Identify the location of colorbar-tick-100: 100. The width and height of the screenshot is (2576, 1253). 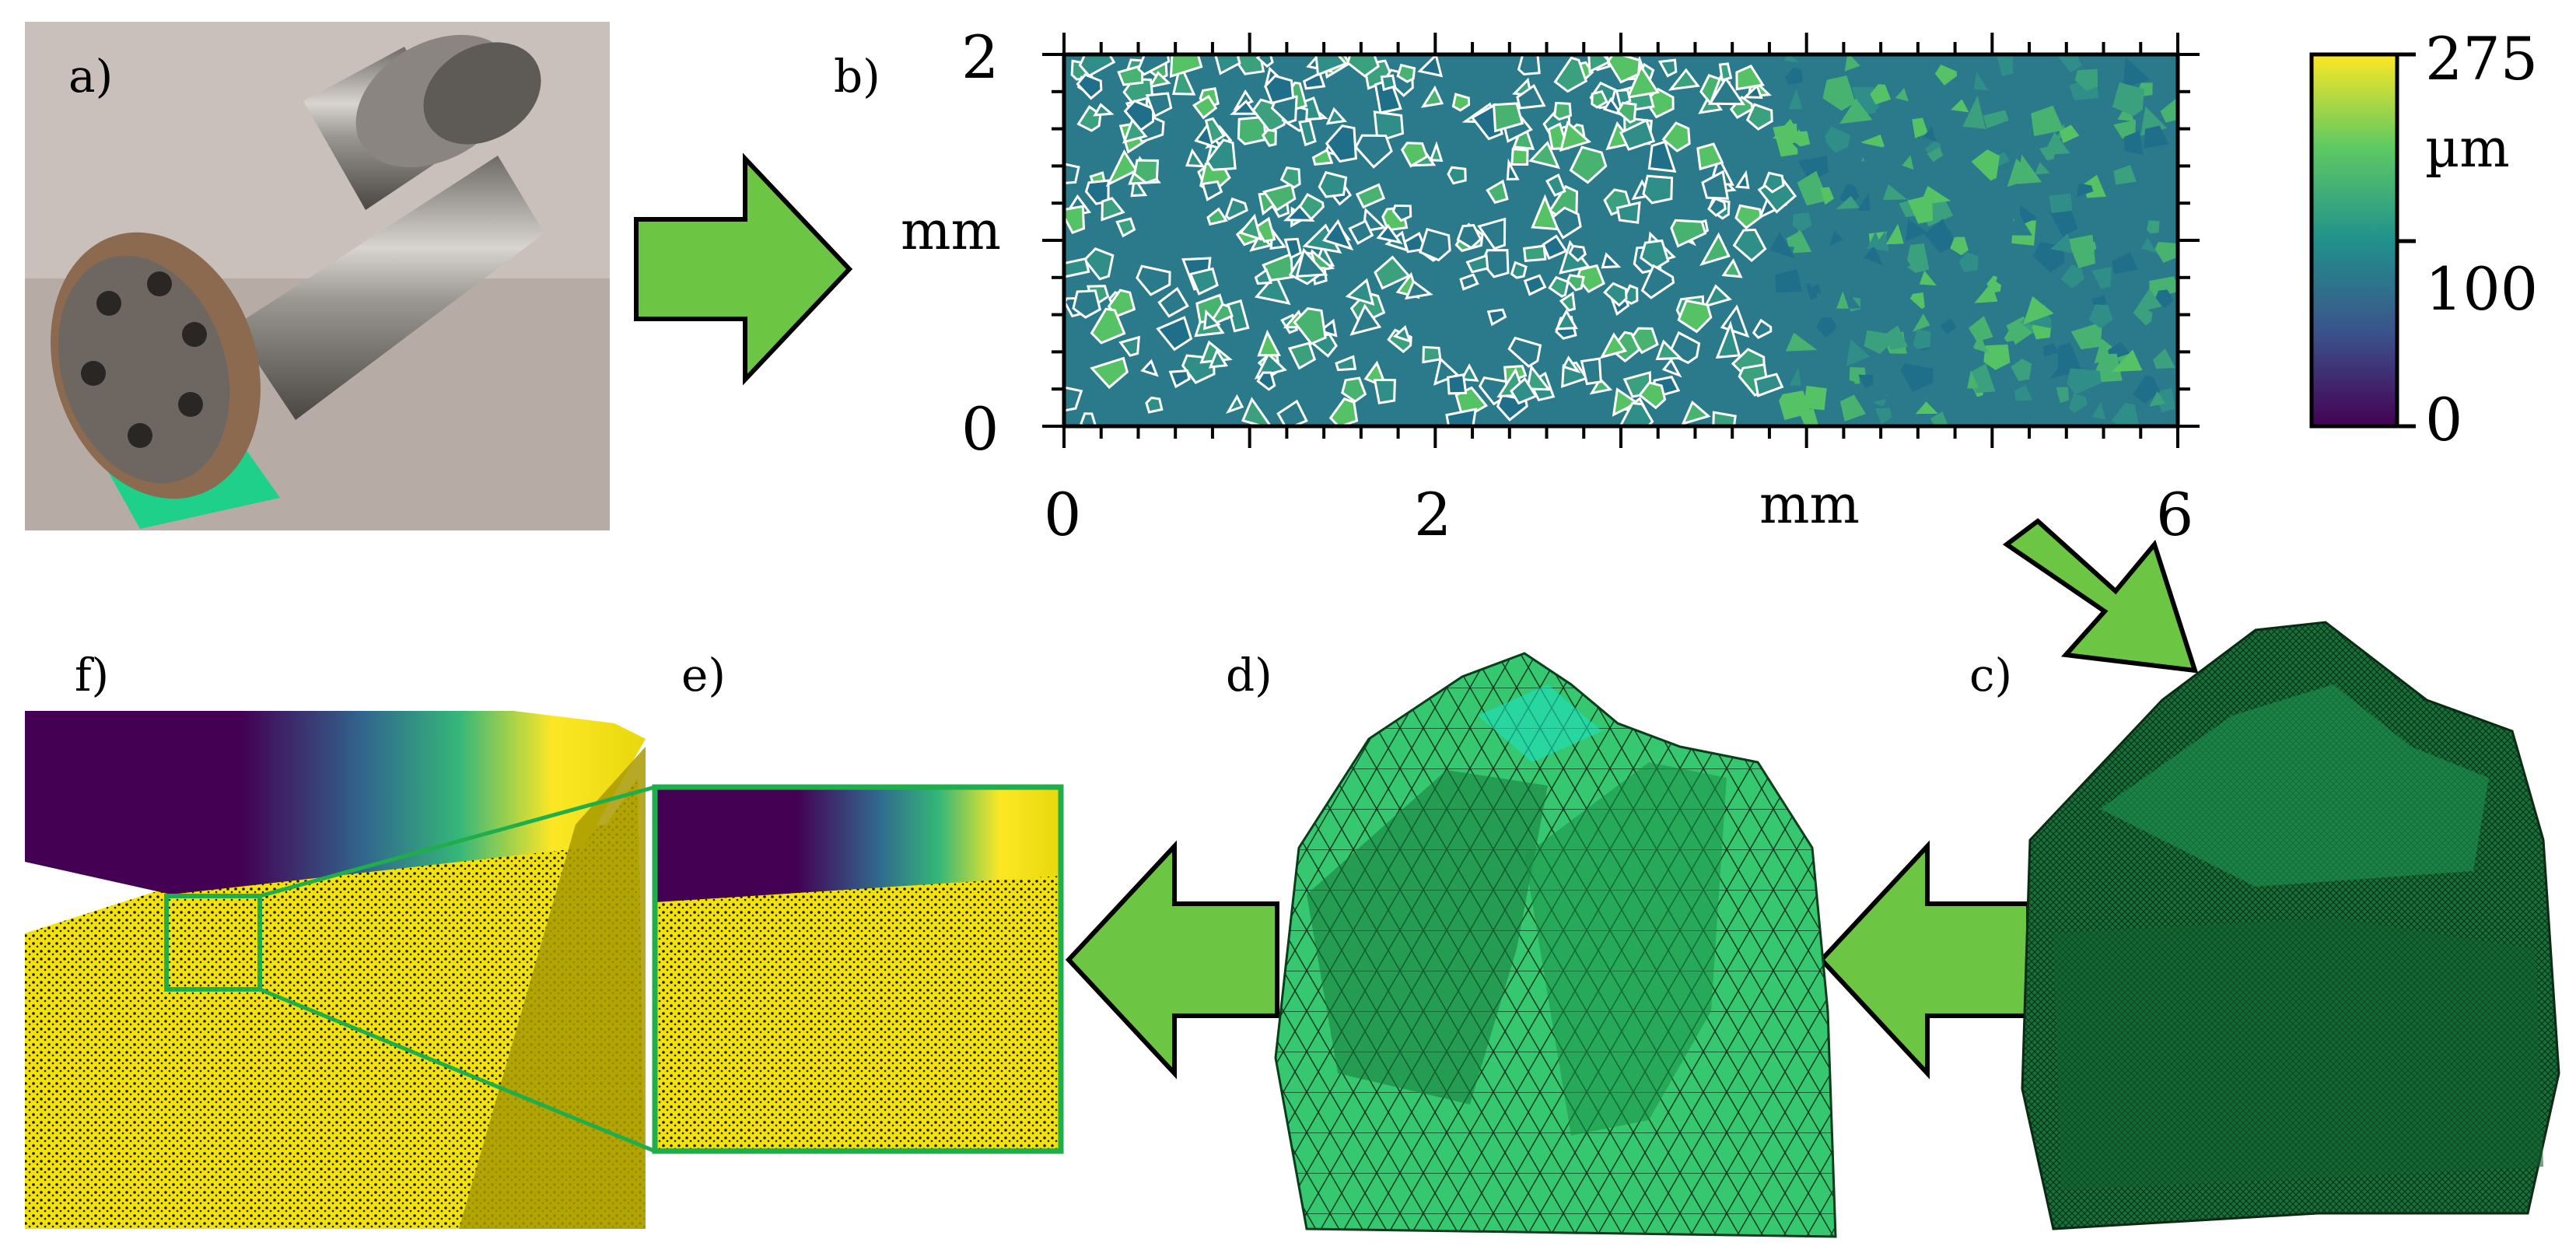
(2482, 289).